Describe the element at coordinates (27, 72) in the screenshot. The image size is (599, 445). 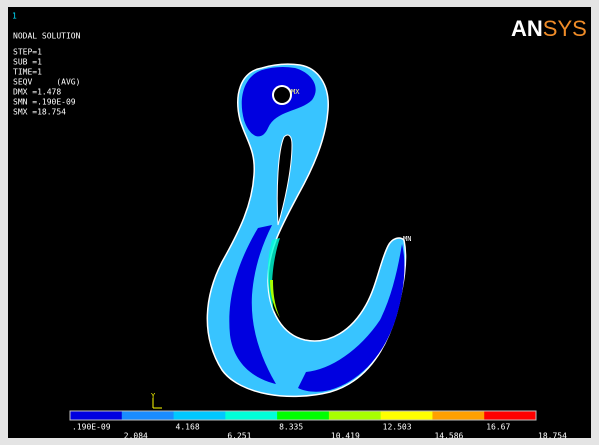
I see `info-line: TIME=1` at that location.